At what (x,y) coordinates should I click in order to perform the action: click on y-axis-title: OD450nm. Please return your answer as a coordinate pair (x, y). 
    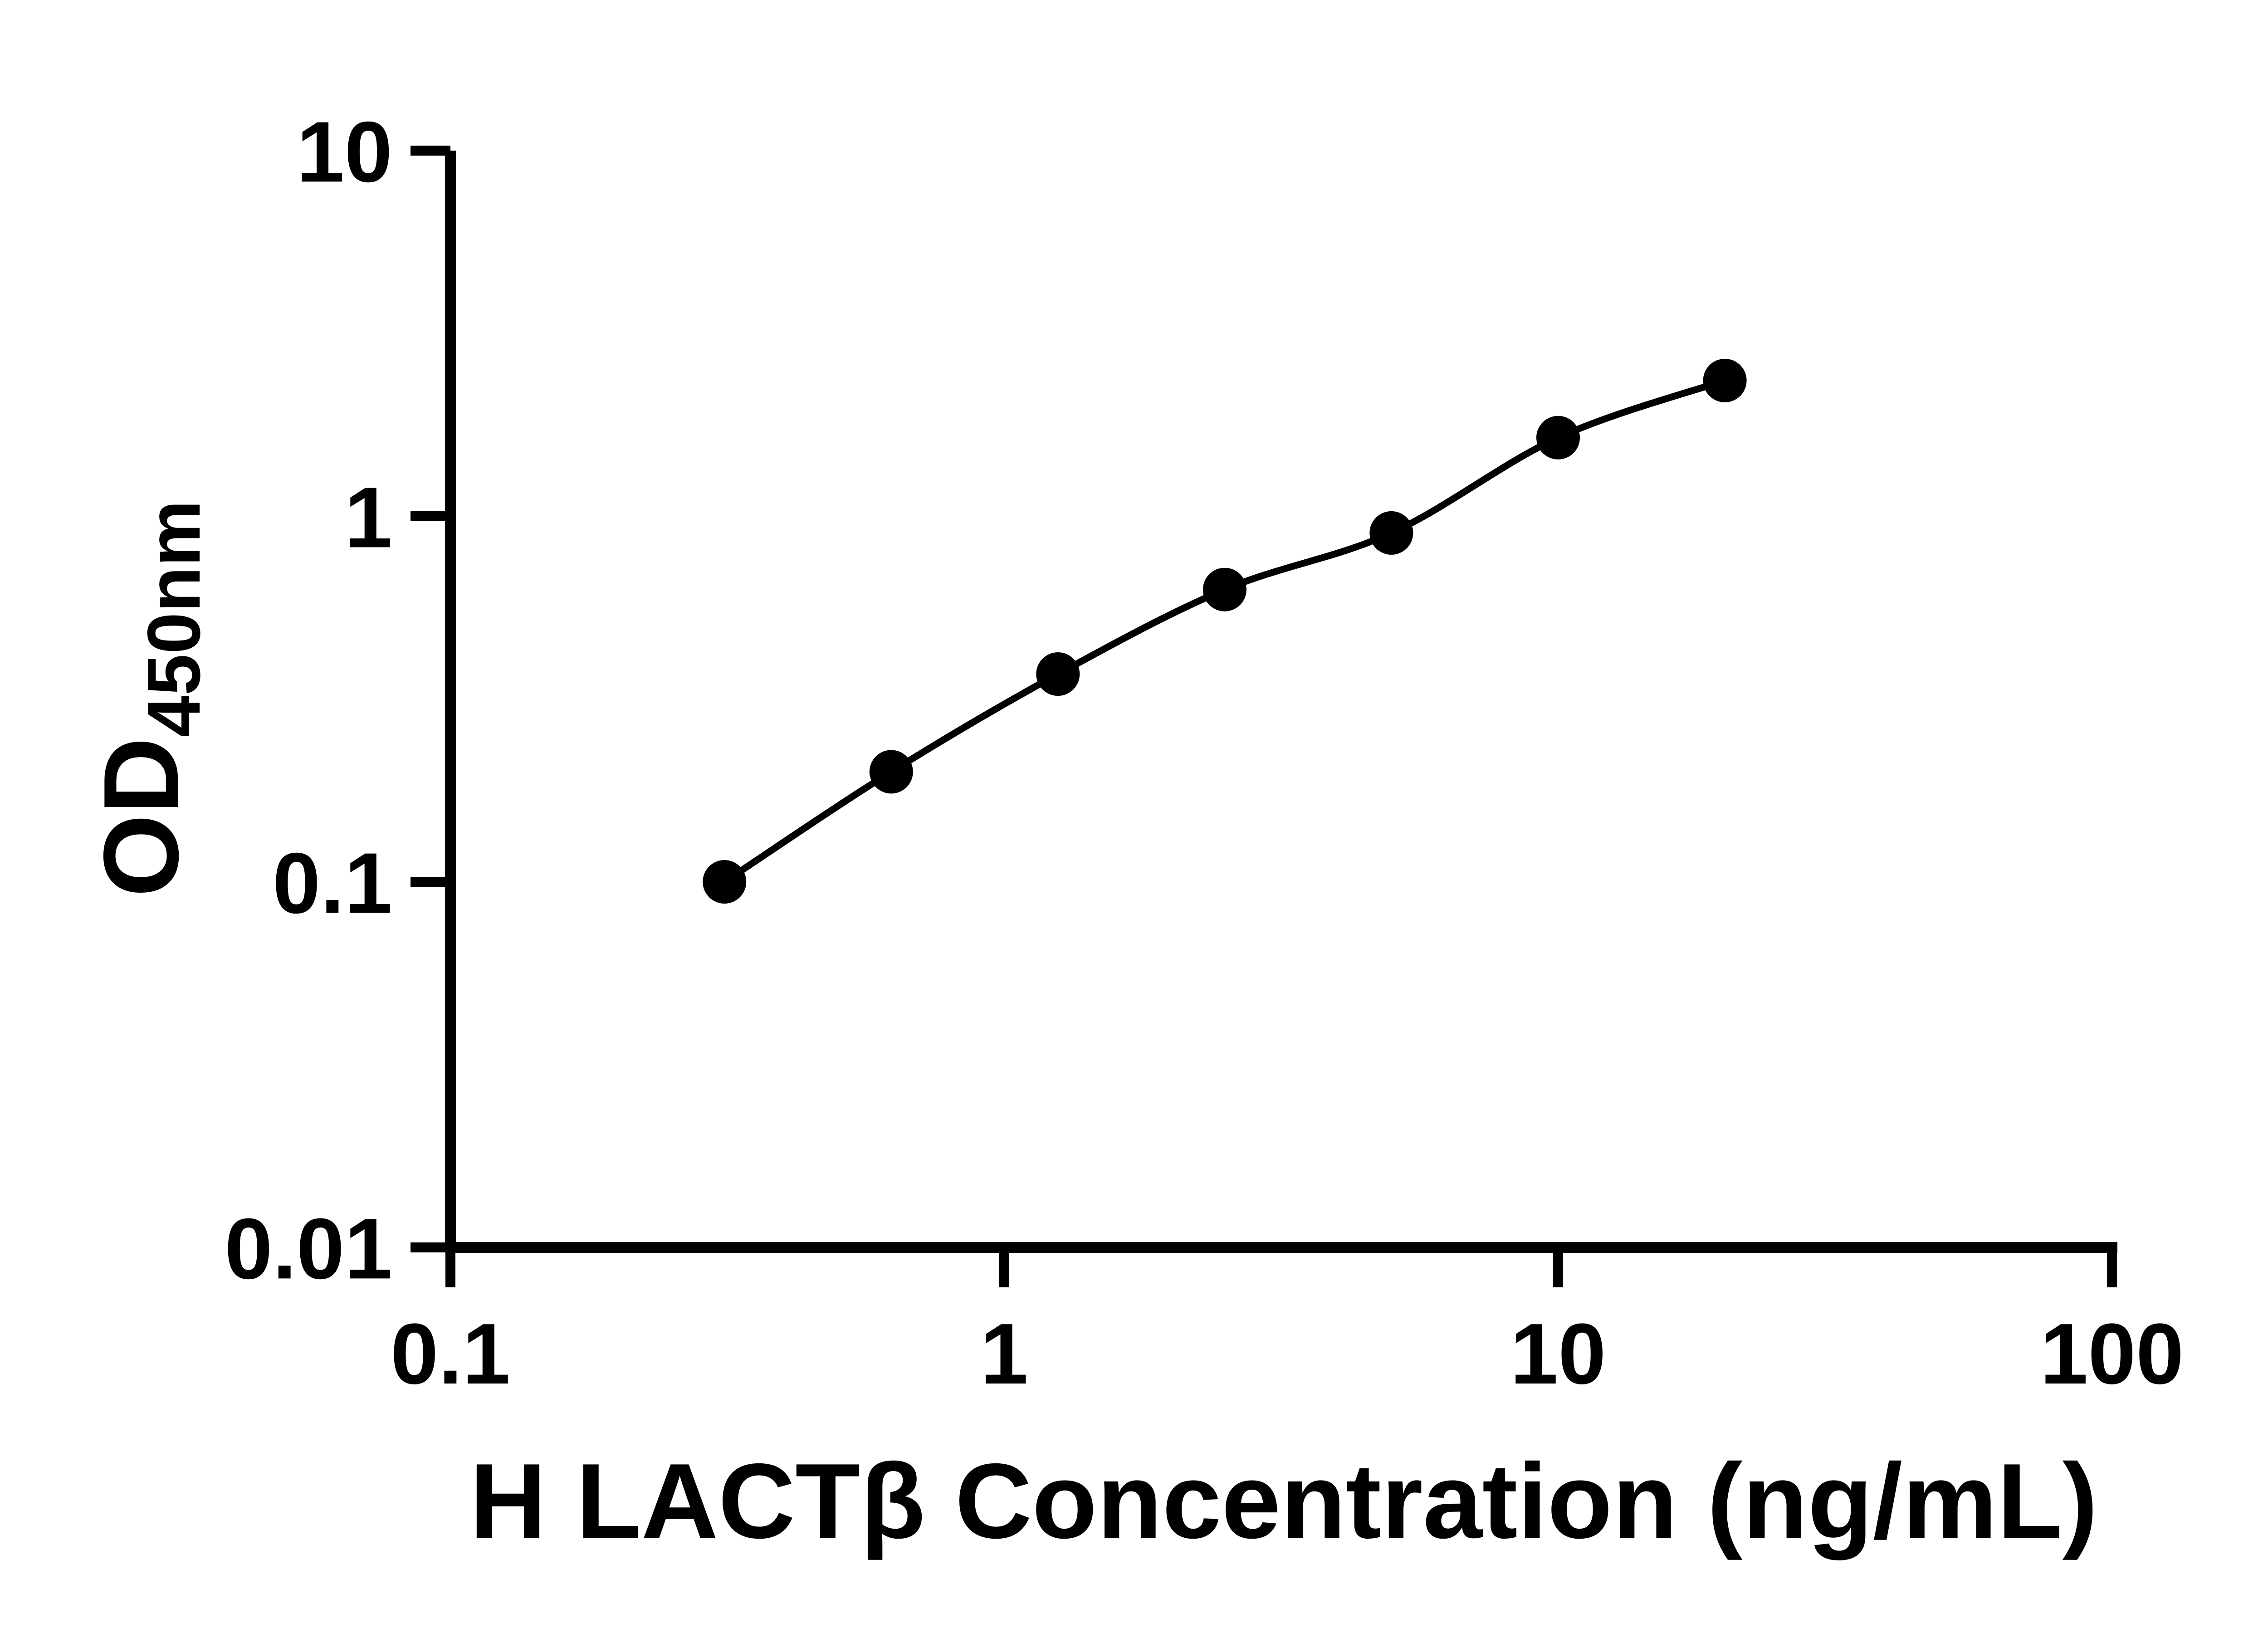
    Looking at the image, I should click on (148, 698).